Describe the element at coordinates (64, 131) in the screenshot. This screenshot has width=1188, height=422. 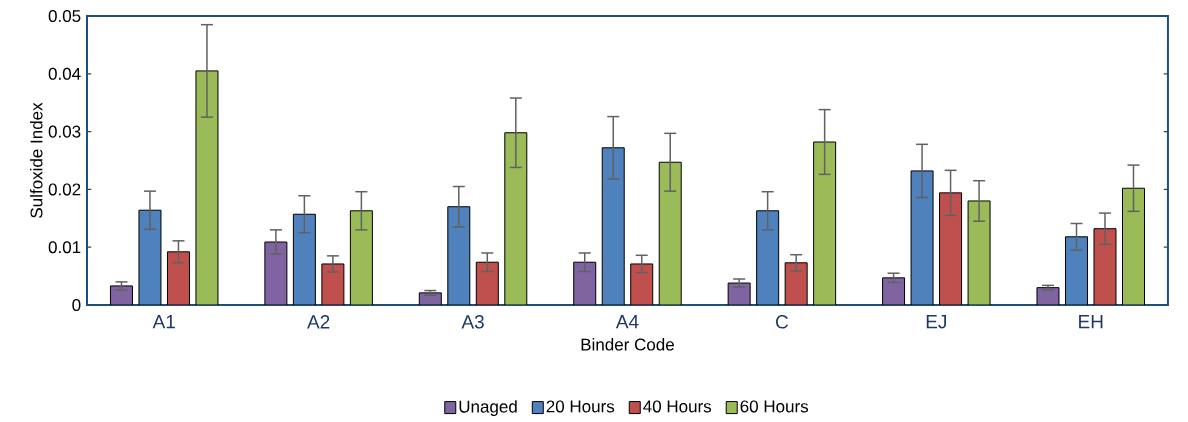
I see `y-tick-label: 0.03` at that location.